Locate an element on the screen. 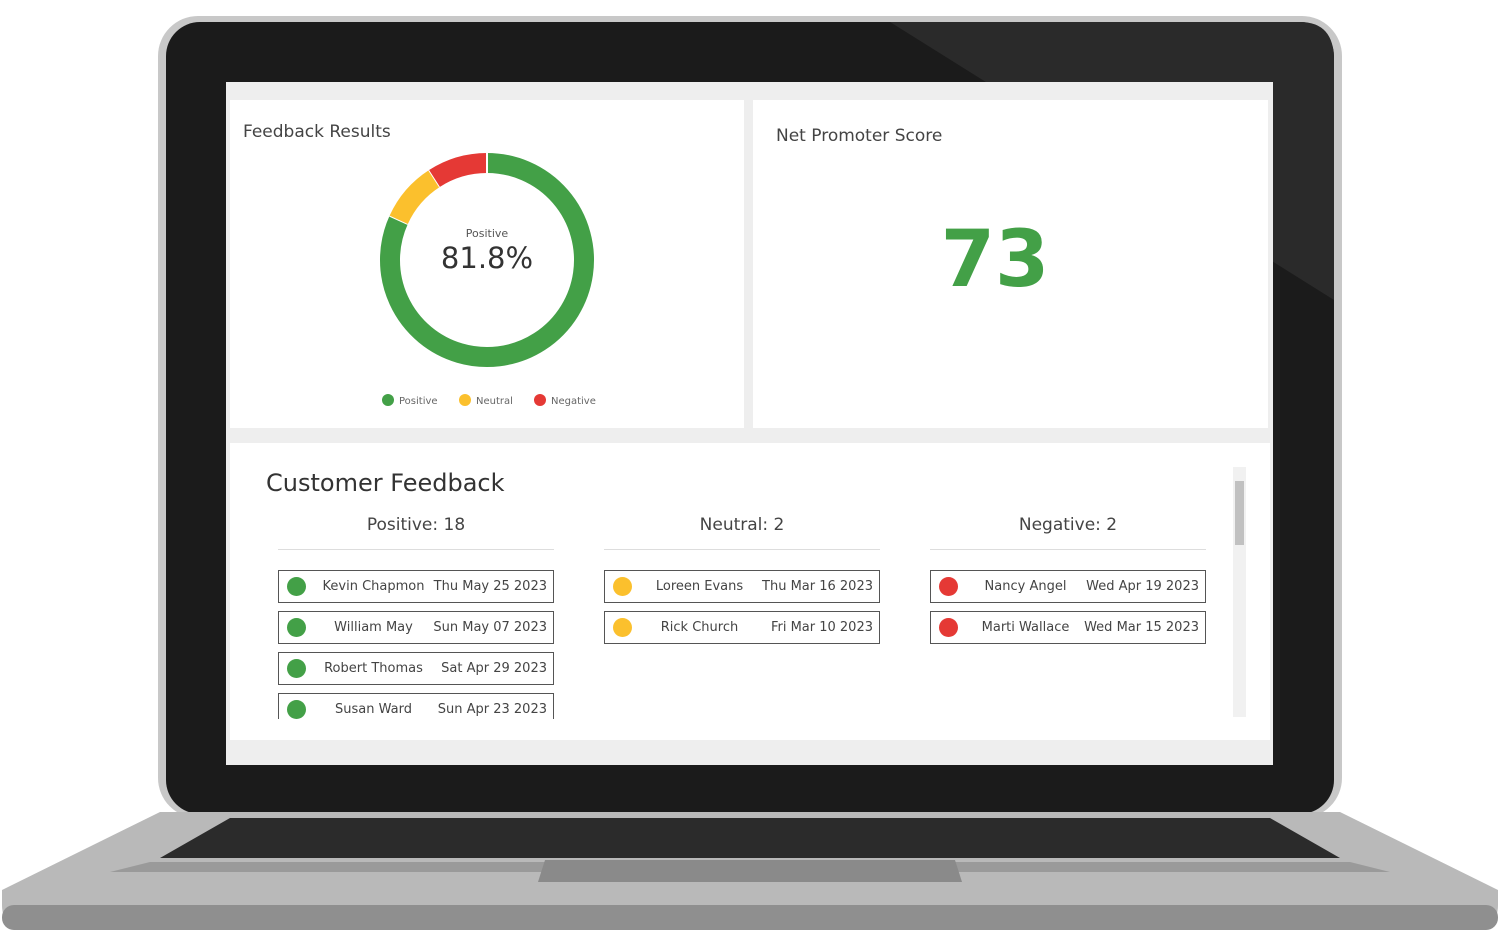 This screenshot has height=948, width=1500. feedback-row: Robert Thomas Sat Apr 29 2023 is located at coordinates (416, 668).